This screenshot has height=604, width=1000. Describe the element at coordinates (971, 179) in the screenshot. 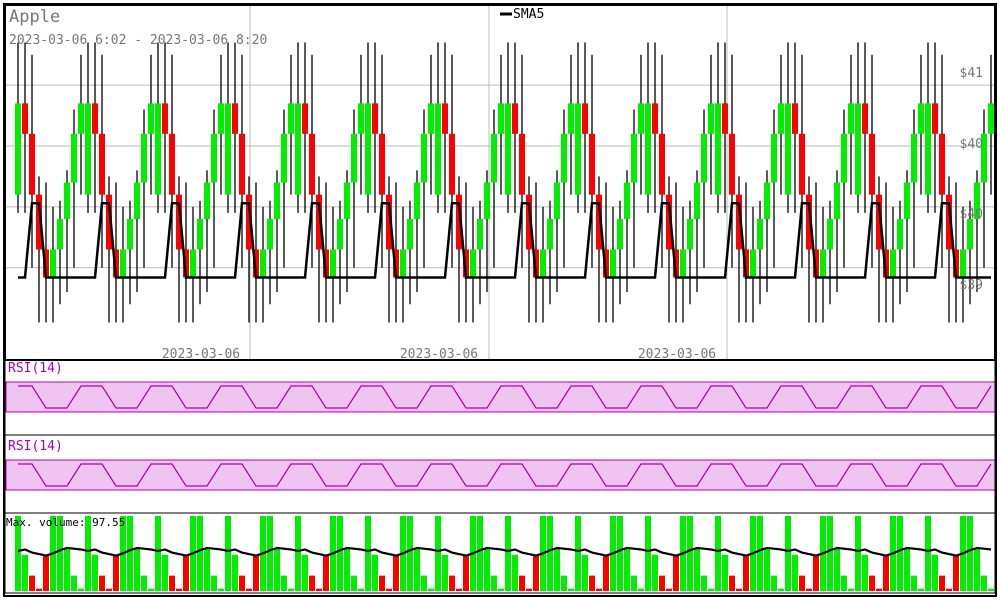

I see `price-axis: $41 $40 $40 $39` at that location.